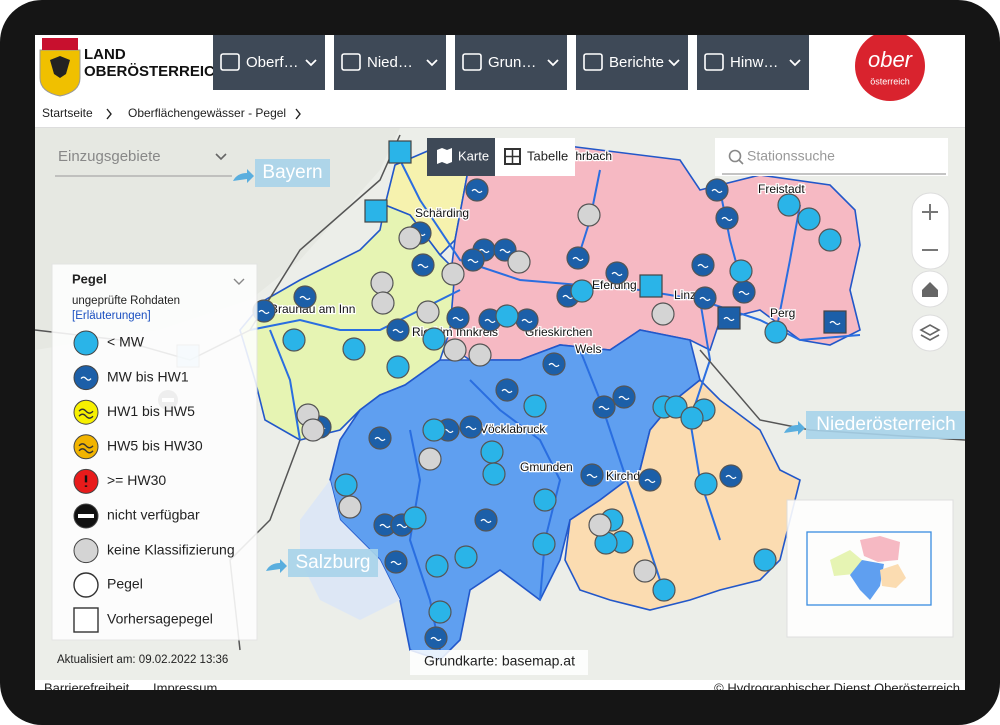 Image resolution: width=1000 pixels, height=725 pixels. Describe the element at coordinates (788, 268) in the screenshot. I see `river` at that location.